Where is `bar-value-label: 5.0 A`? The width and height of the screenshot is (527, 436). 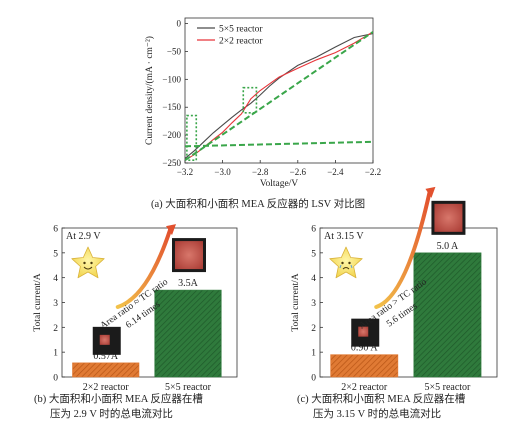 bar-value-label: 5.0 A is located at coordinates (448, 246).